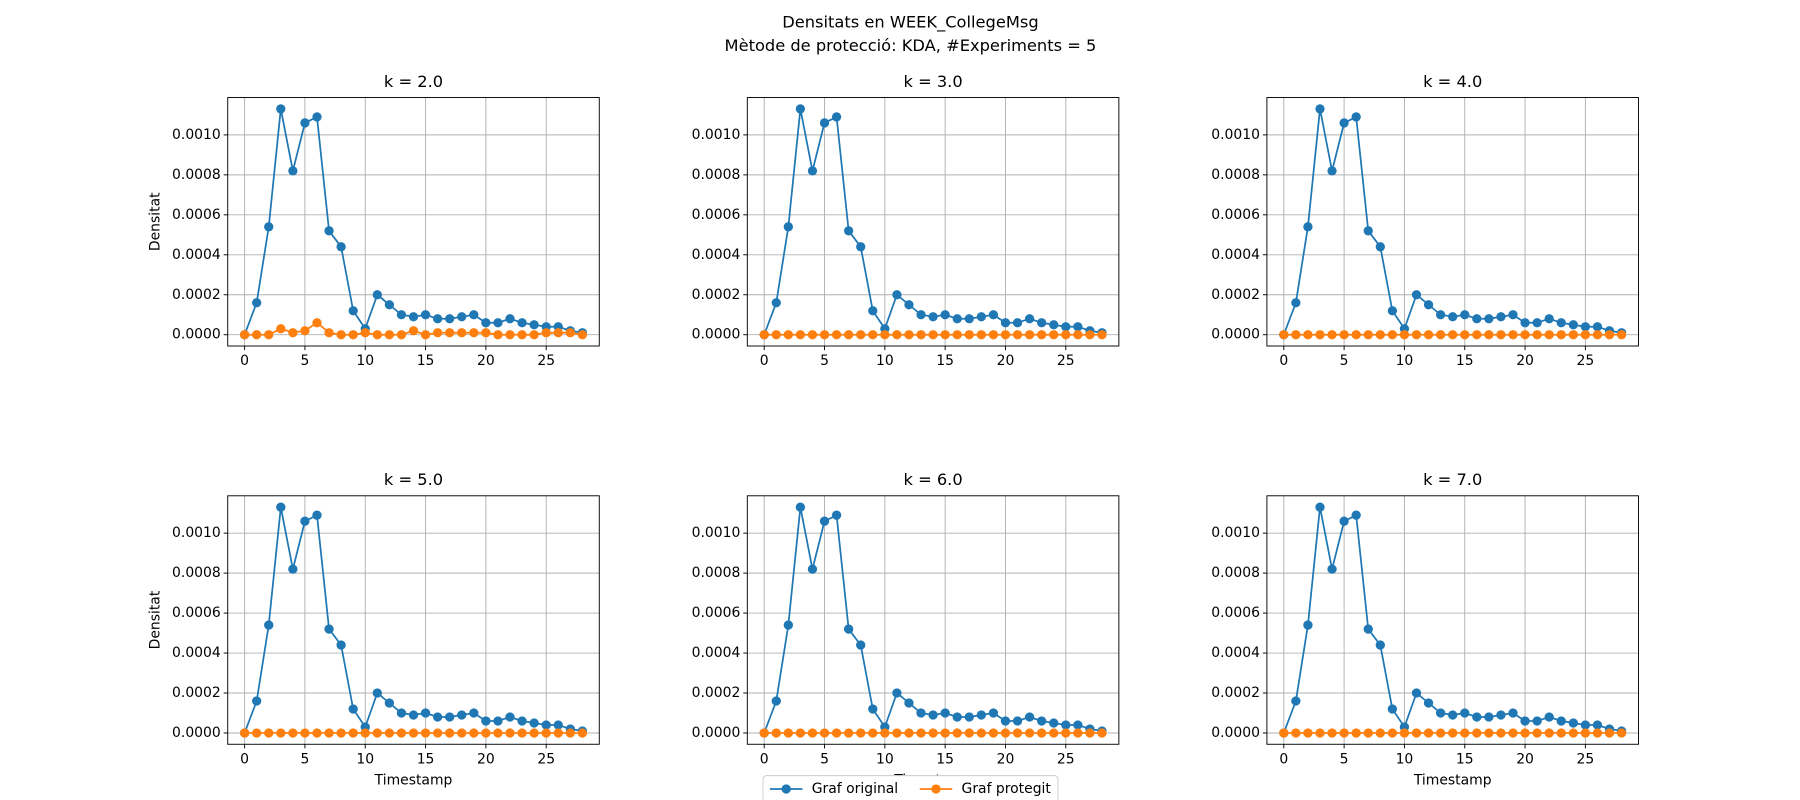 The height and width of the screenshot is (800, 1800). I want to click on subplot-title: k = 3.0, so click(932, 81).